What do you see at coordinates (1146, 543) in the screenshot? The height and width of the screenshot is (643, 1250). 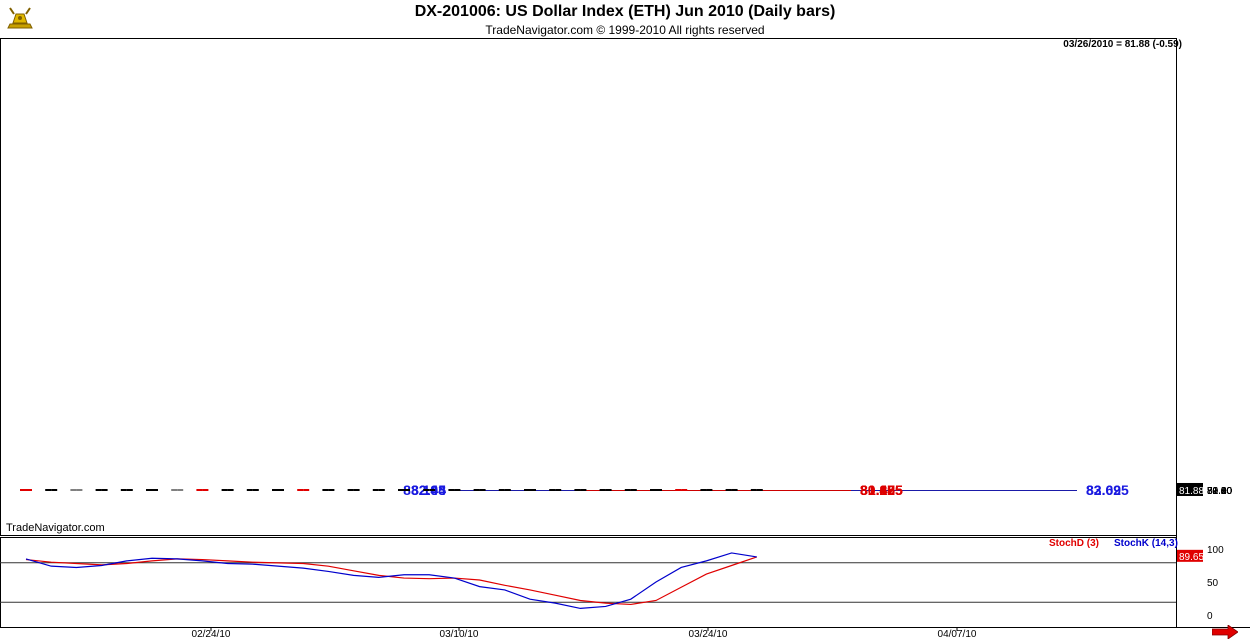 I see `stochk-legend: StochK (14,3)` at bounding box center [1146, 543].